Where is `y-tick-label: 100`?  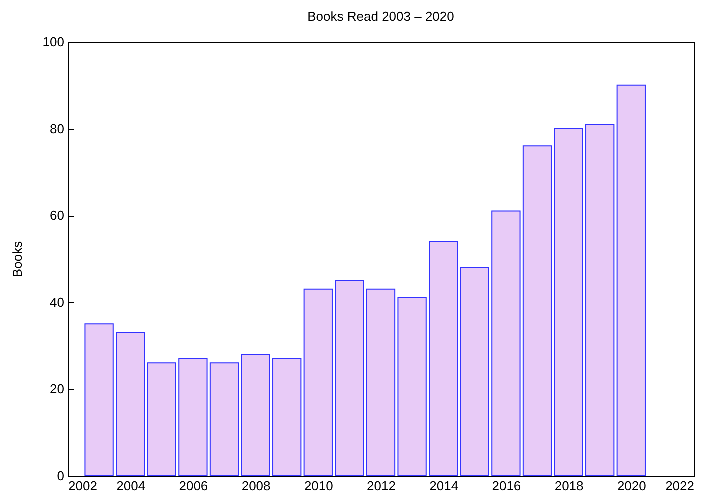 y-tick-label: 100 is located at coordinates (53, 42).